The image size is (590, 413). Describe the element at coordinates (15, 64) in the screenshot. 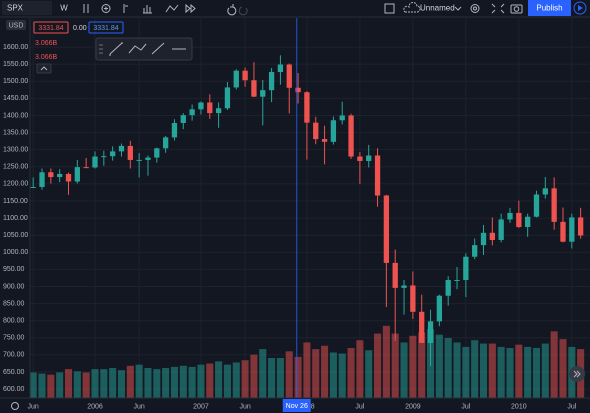

I see `y-tick-label: 1550.00` at that location.